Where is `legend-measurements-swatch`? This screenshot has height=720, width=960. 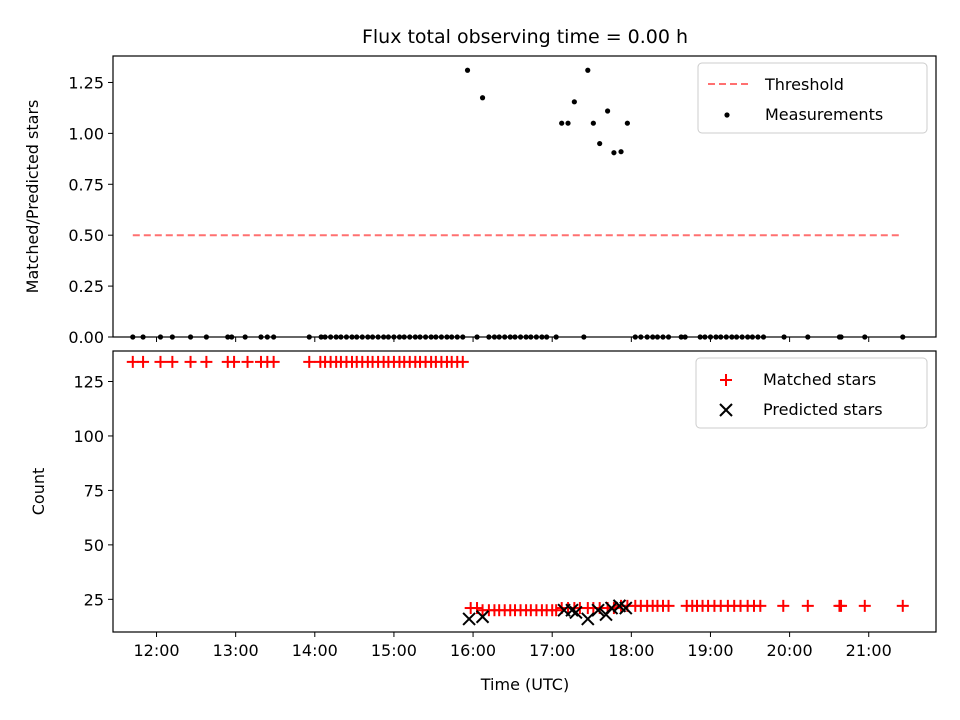
legend-measurements-swatch is located at coordinates (727, 115).